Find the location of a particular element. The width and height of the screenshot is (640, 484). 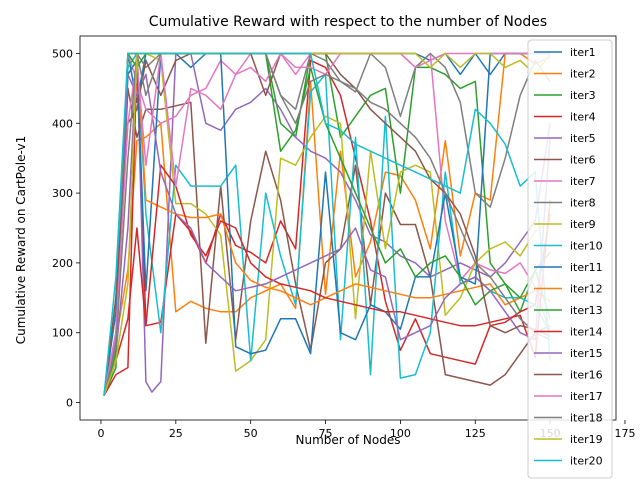

legend-label: iter2 is located at coordinates (583, 74).